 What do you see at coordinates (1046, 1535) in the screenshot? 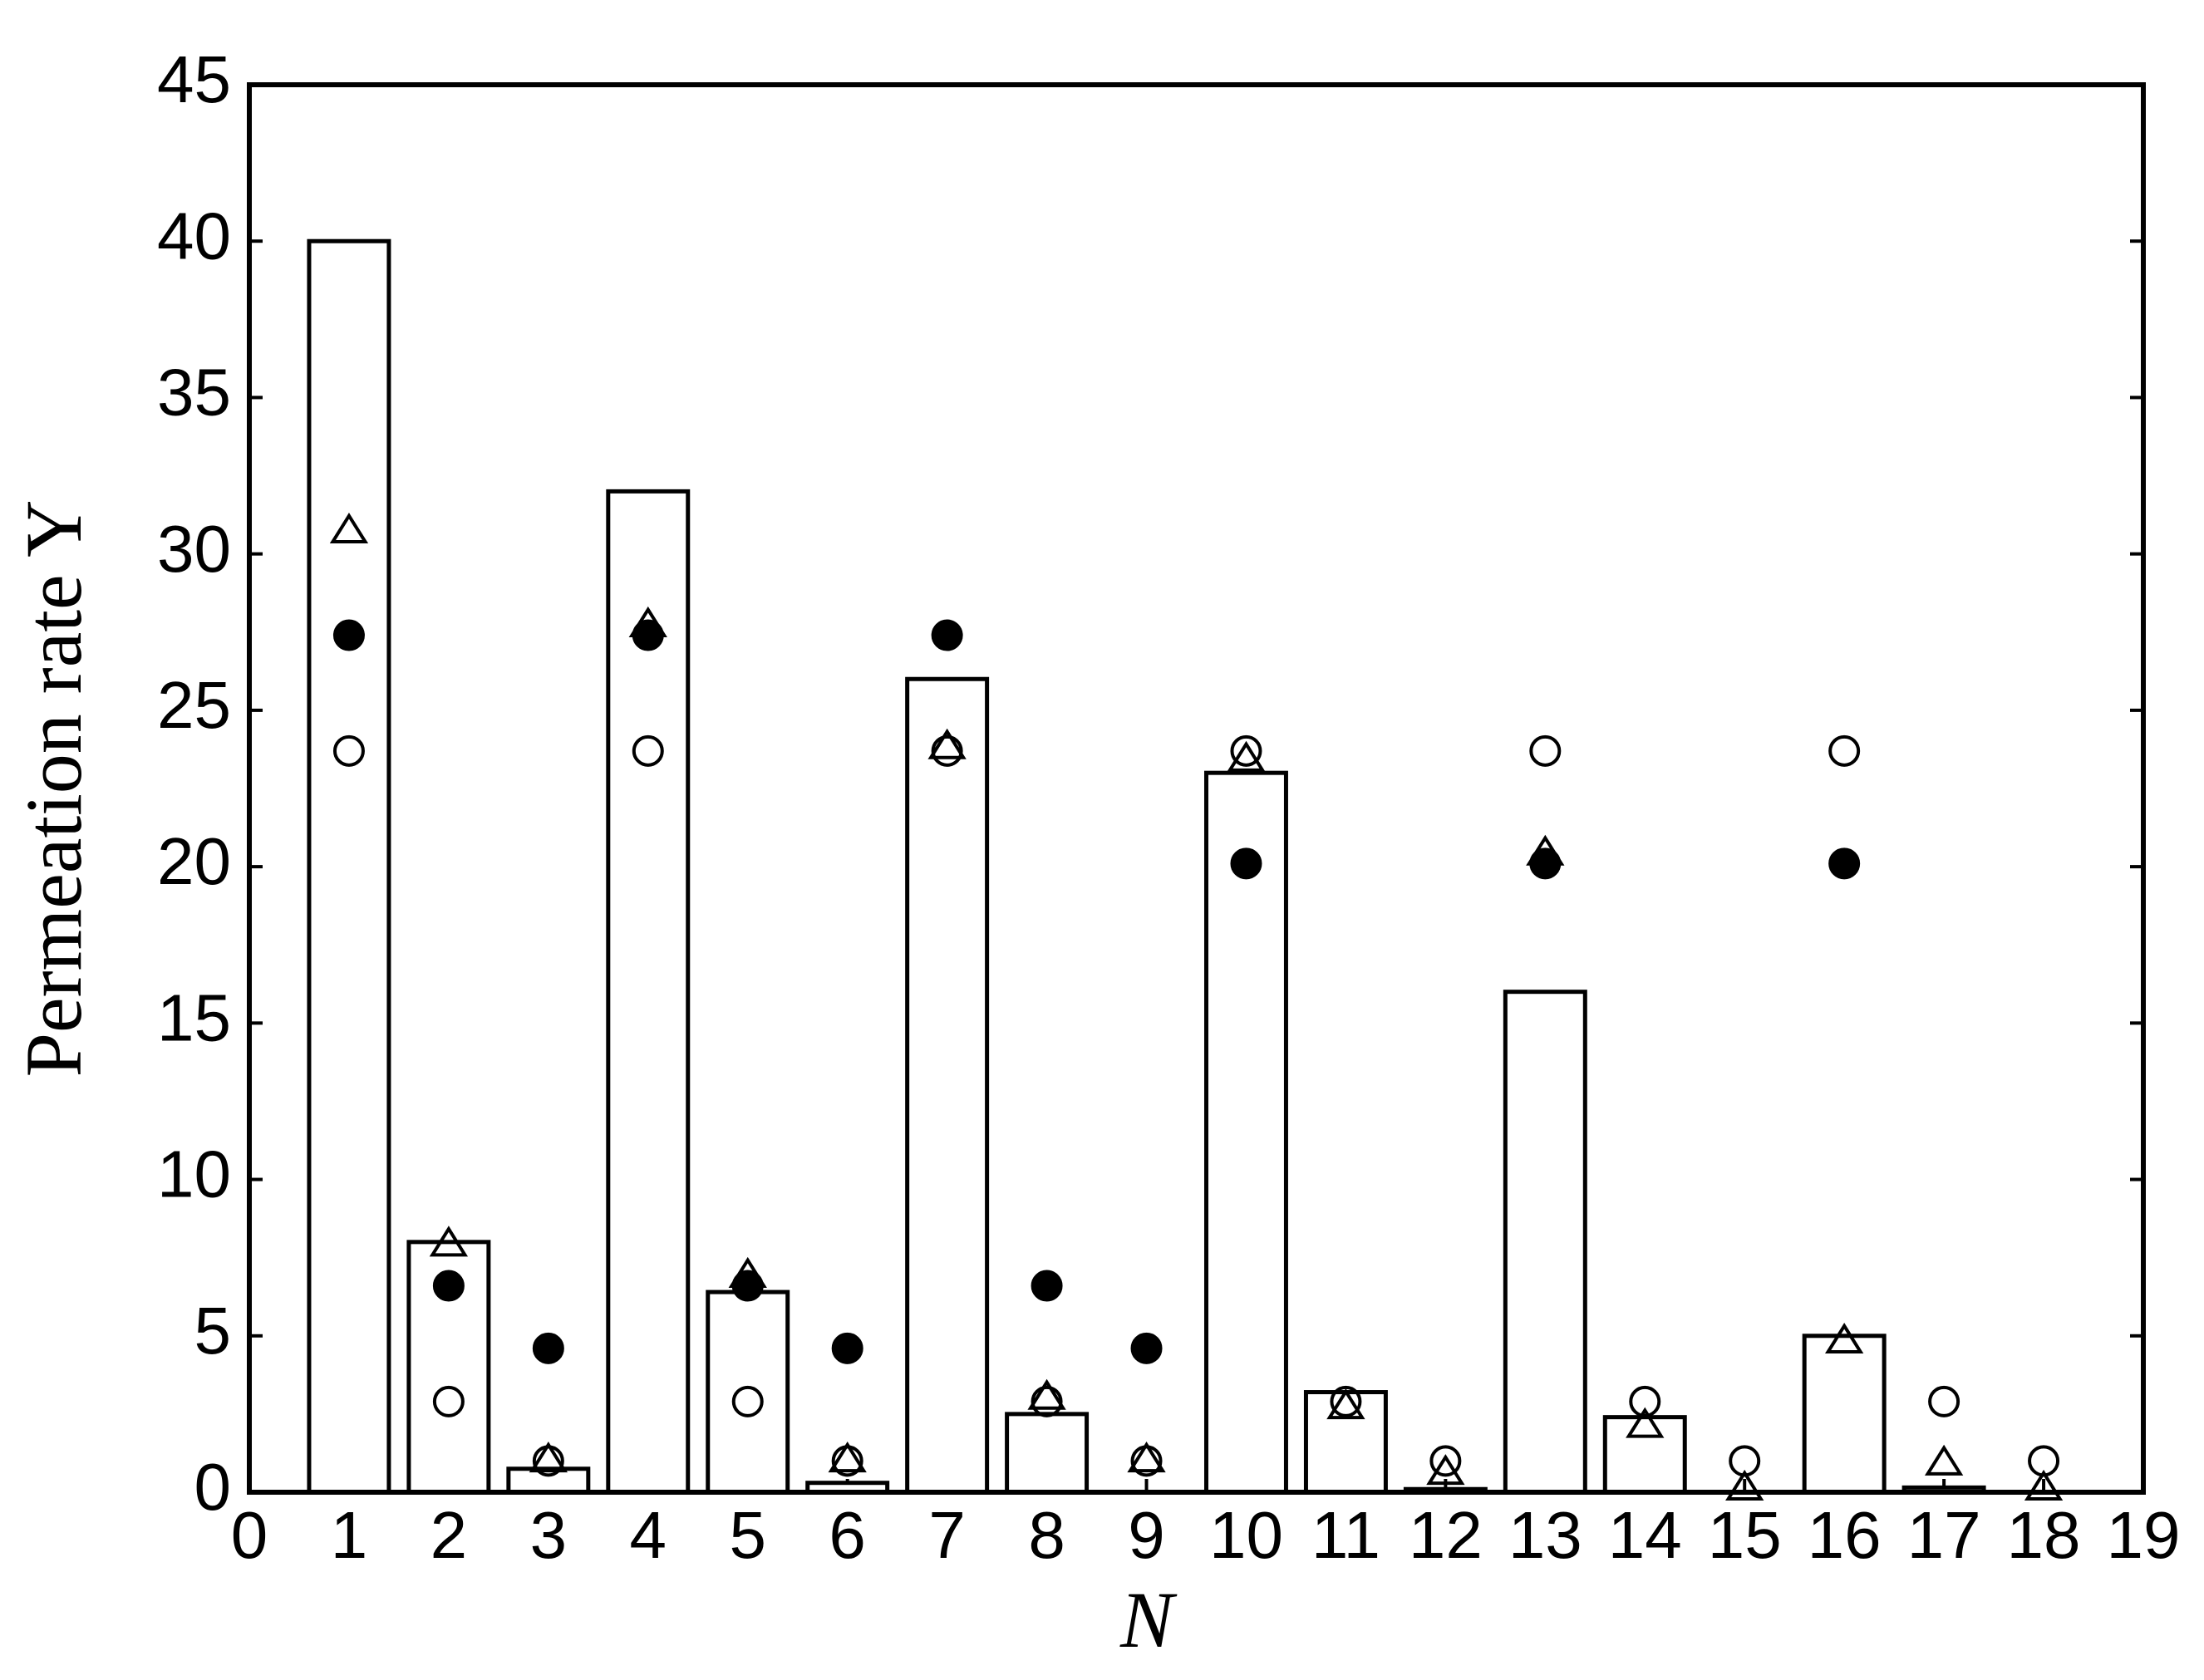
I see `x-tick-label: 8` at bounding box center [1046, 1535].